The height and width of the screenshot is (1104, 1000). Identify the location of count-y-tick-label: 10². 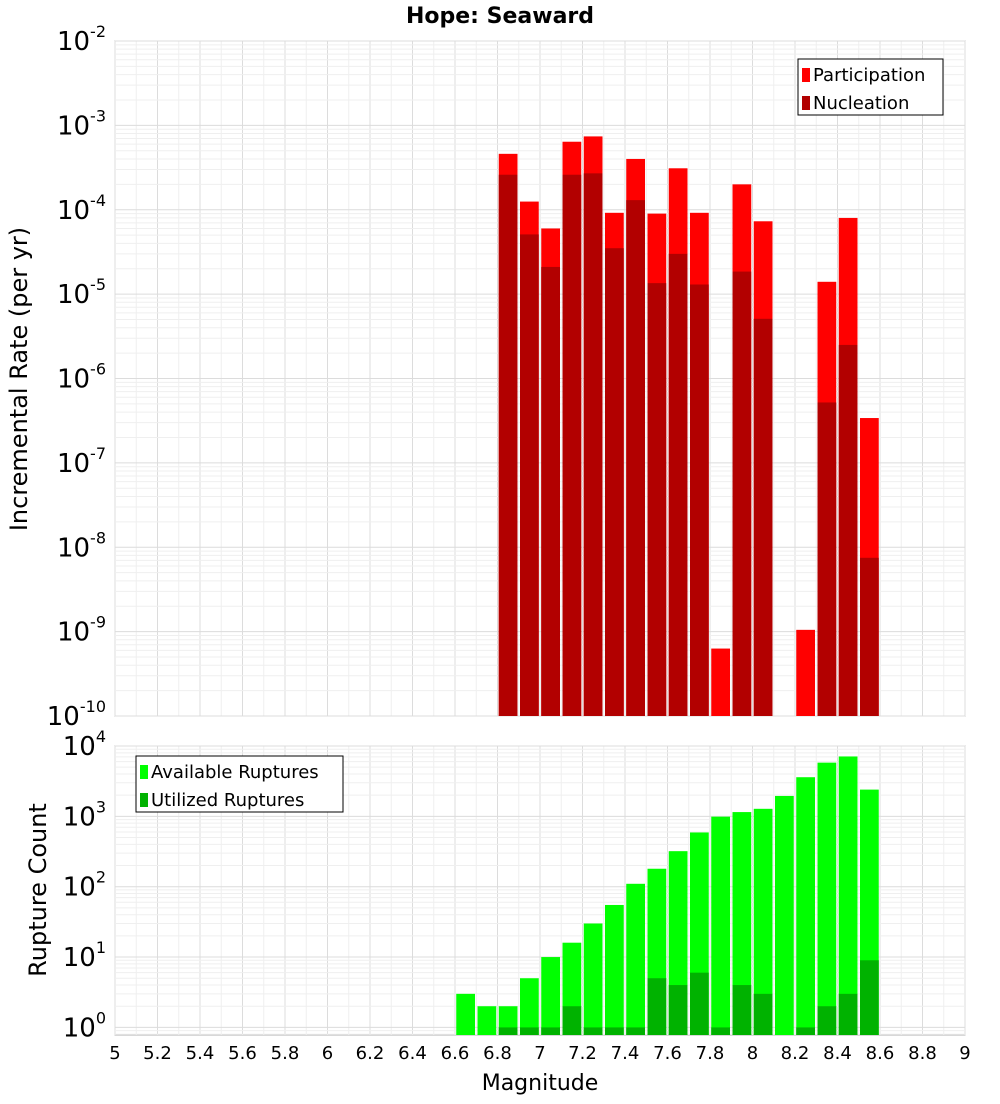
(84, 885).